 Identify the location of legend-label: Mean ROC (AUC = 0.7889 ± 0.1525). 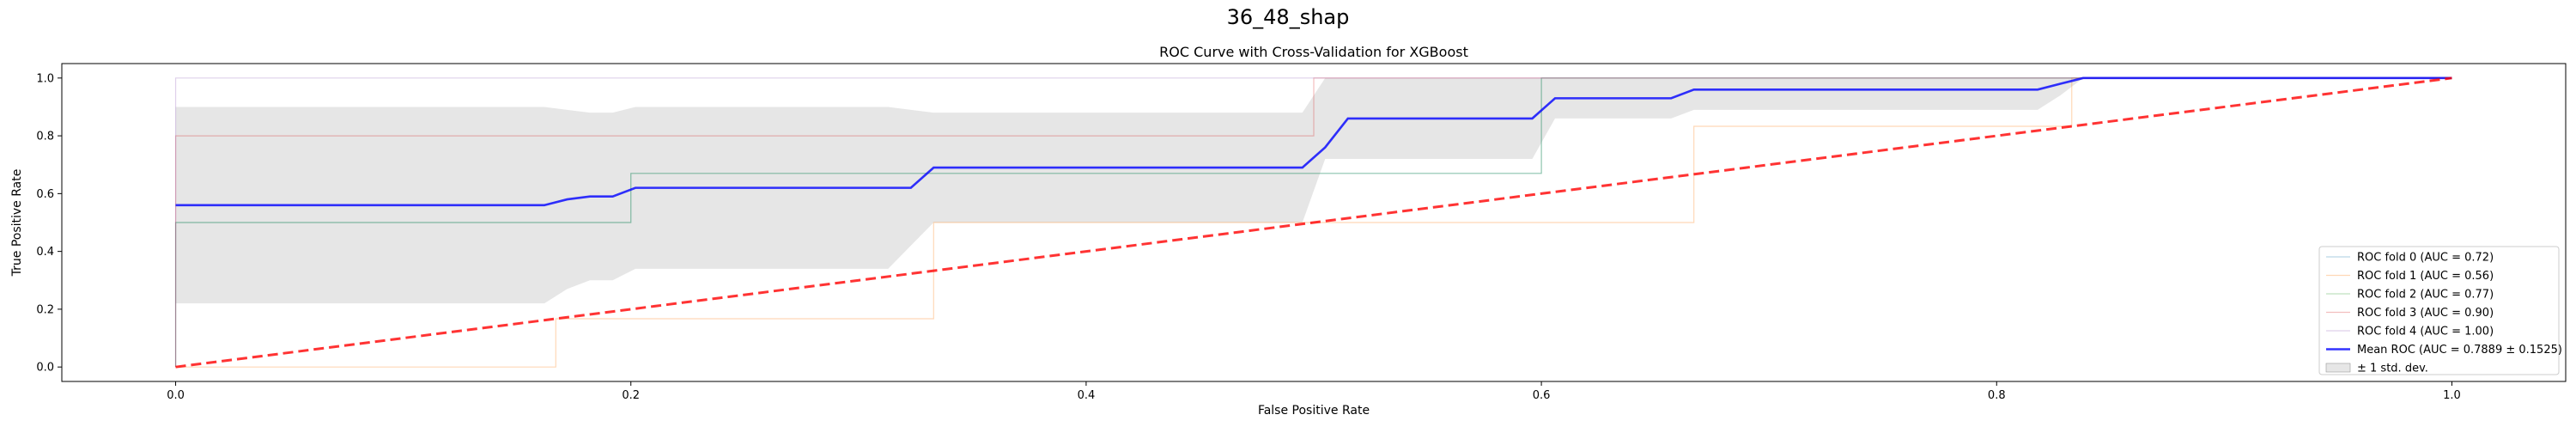
(2459, 350).